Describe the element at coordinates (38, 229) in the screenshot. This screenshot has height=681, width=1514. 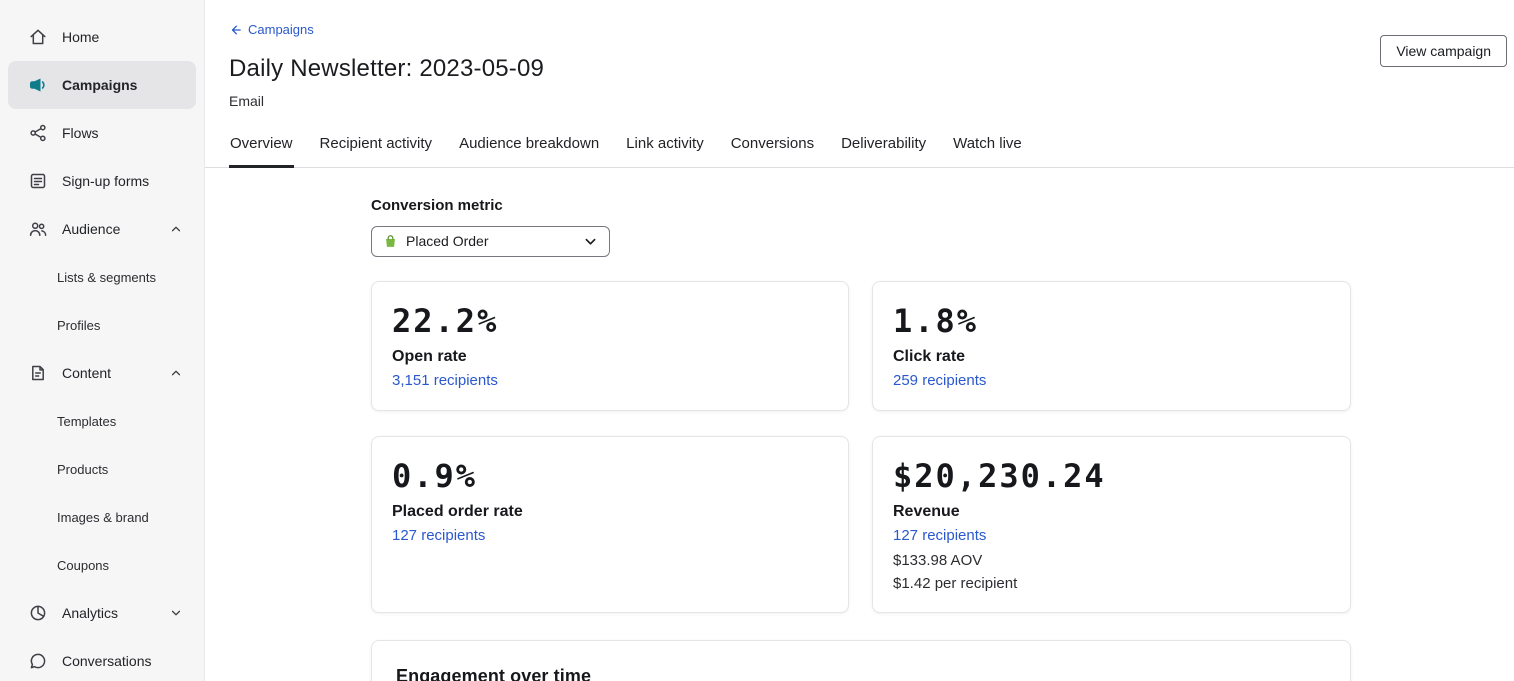
I see `audience-icon` at that location.